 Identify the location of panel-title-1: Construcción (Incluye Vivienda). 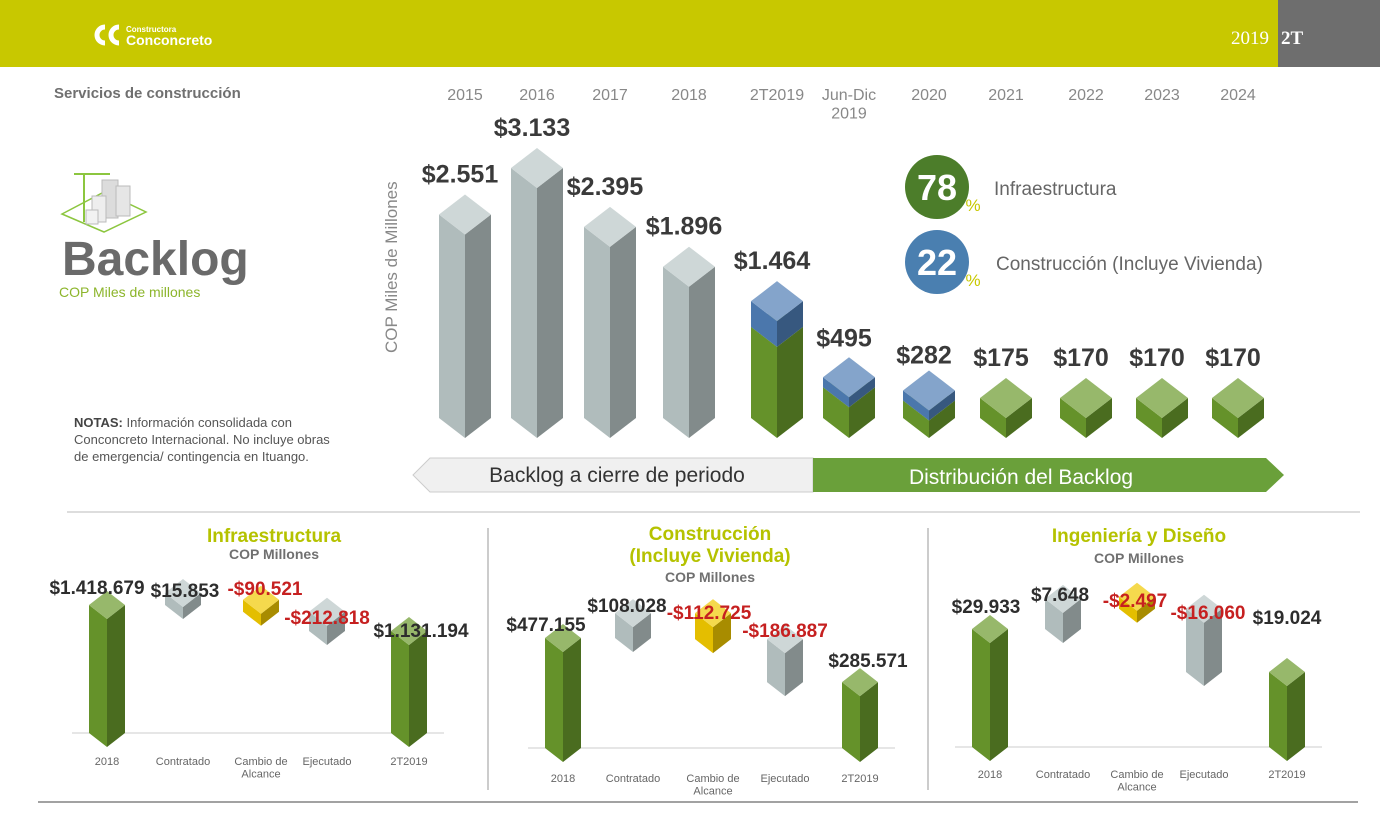
(709, 545).